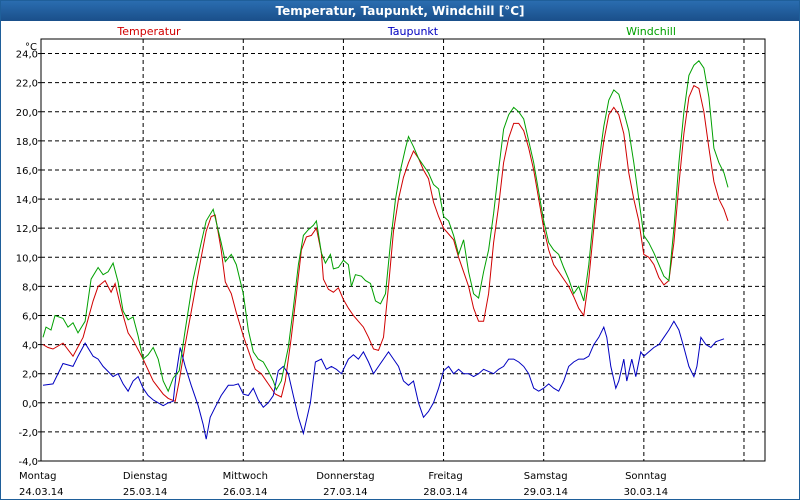 The image size is (800, 500). What do you see at coordinates (27, 229) in the screenshot?
I see `y-tick-label: 12,0` at bounding box center [27, 229].